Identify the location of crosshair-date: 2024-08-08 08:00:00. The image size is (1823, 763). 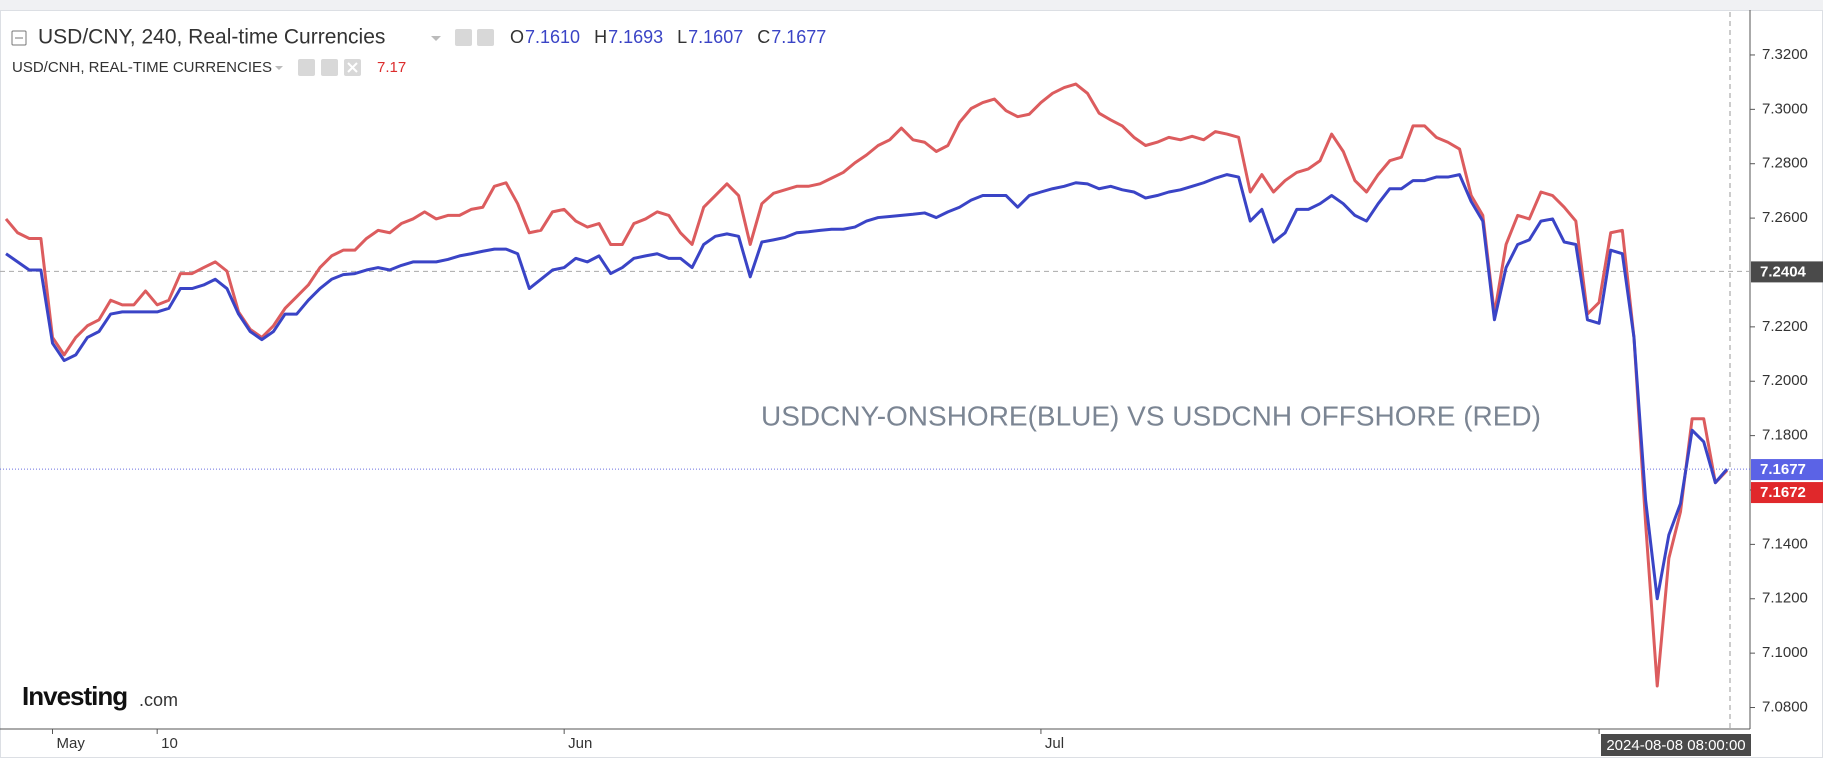
(1675, 745).